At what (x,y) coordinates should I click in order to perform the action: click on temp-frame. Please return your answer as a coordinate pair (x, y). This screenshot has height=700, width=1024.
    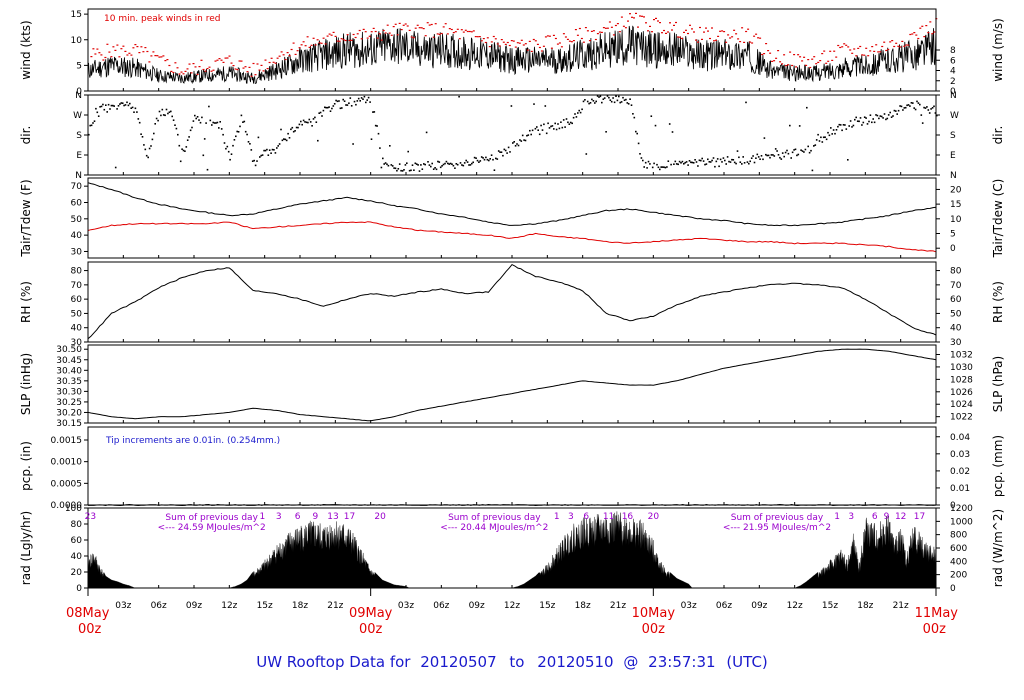
    Looking at the image, I should click on (512, 218).